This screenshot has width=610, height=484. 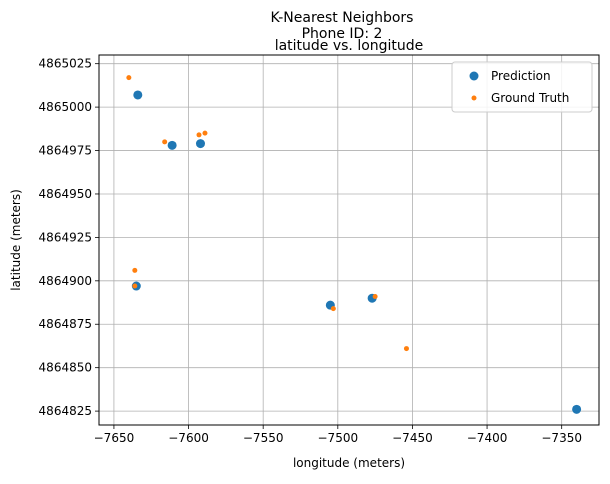 I want to click on x-tick-label: −7600, so click(x=188, y=438).